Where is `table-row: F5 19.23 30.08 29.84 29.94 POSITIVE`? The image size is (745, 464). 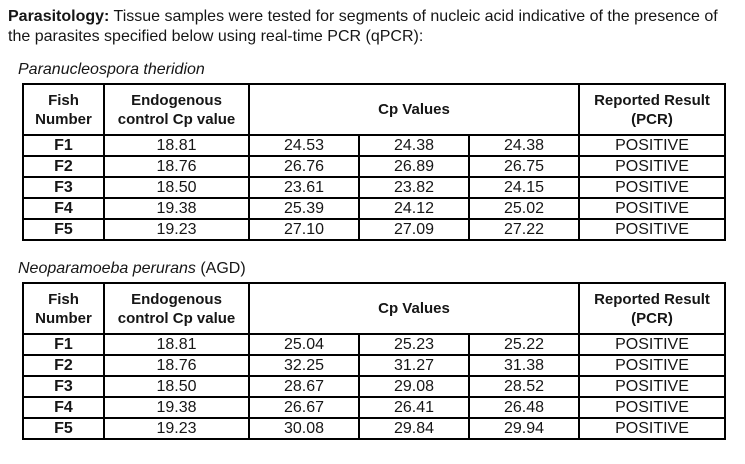
table-row: F5 19.23 30.08 29.84 29.94 POSITIVE is located at coordinates (374, 428).